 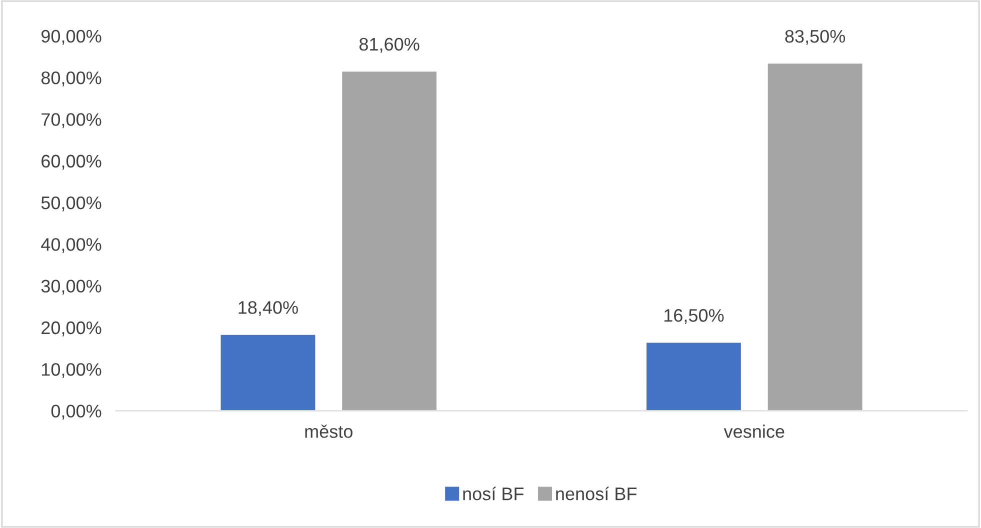 What do you see at coordinates (596, 493) in the screenshot?
I see `legend-label: nenosí BF` at bounding box center [596, 493].